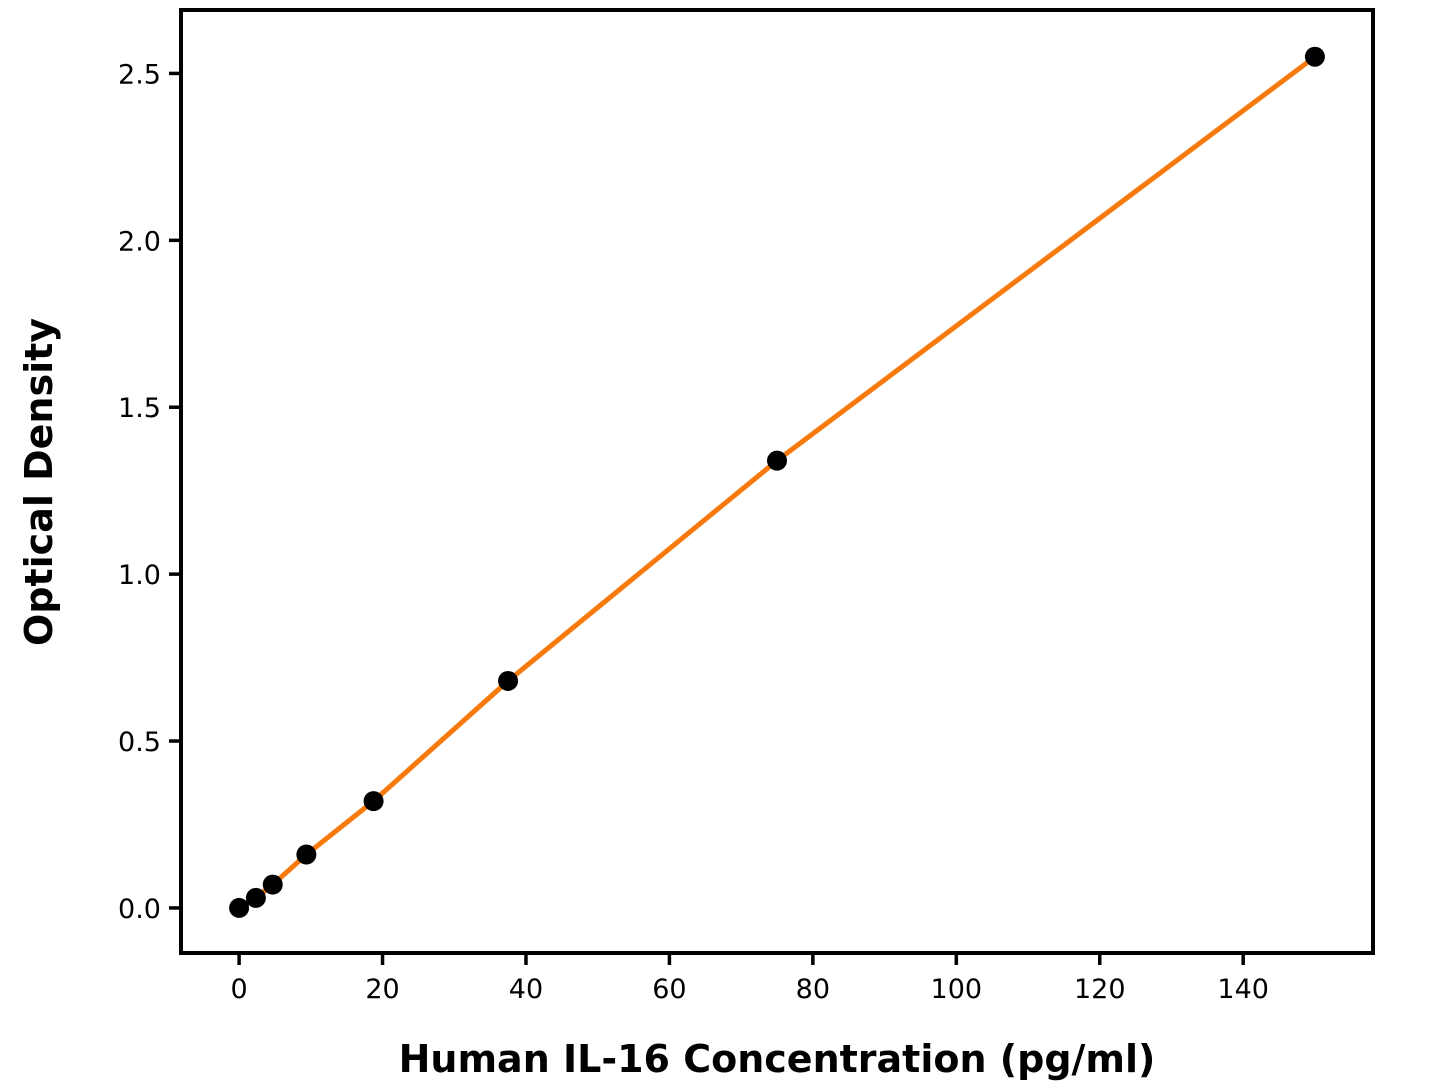 The width and height of the screenshot is (1445, 1084). Describe the element at coordinates (239, 989) in the screenshot. I see `x-tick-label: 0` at that location.